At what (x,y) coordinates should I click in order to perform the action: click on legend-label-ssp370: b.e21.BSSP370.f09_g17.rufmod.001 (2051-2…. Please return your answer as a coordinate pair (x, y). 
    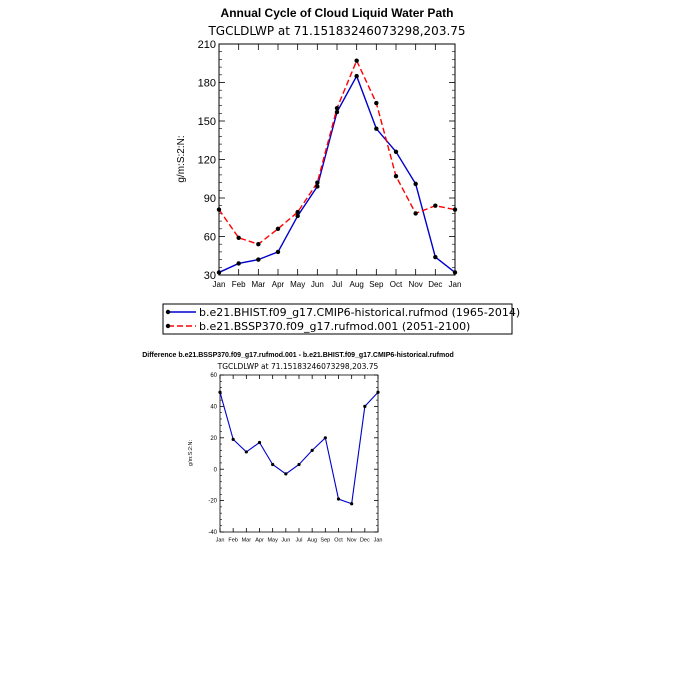
    Looking at the image, I should click on (334, 326).